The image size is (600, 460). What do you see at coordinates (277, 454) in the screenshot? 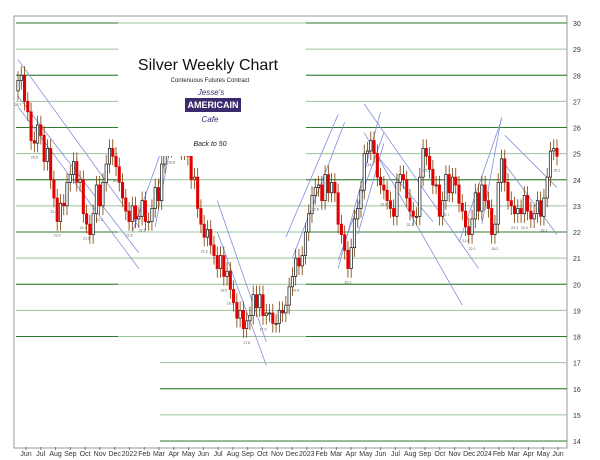
I see `x-tick-label: Nov` at bounding box center [277, 454].